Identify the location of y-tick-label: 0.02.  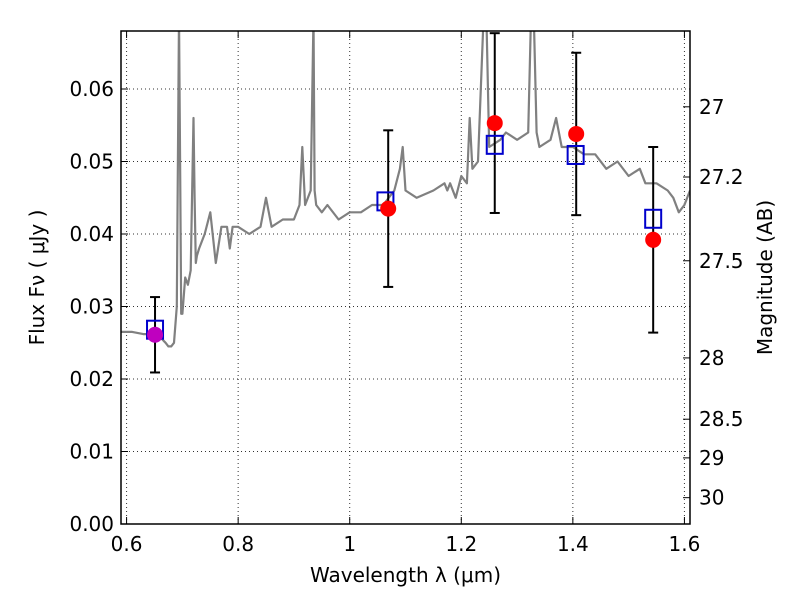
(91, 379).